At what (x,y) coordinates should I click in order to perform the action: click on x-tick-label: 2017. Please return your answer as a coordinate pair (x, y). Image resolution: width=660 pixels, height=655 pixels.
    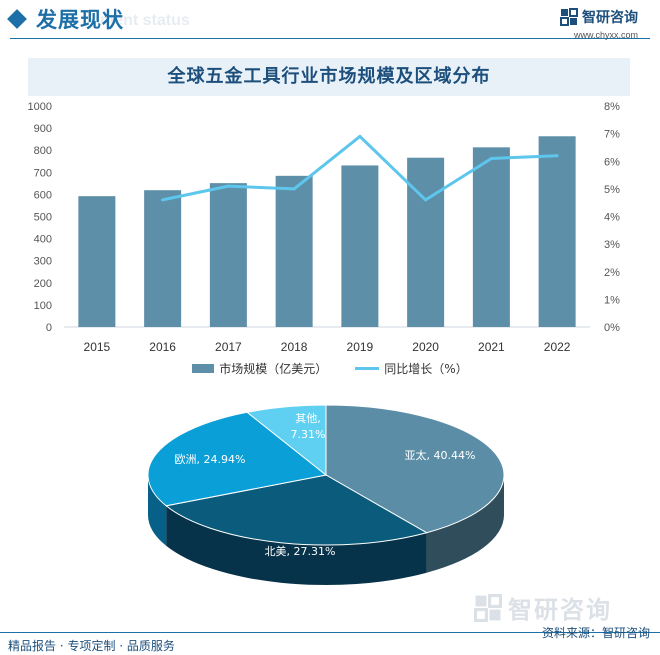
    Looking at the image, I should click on (228, 347).